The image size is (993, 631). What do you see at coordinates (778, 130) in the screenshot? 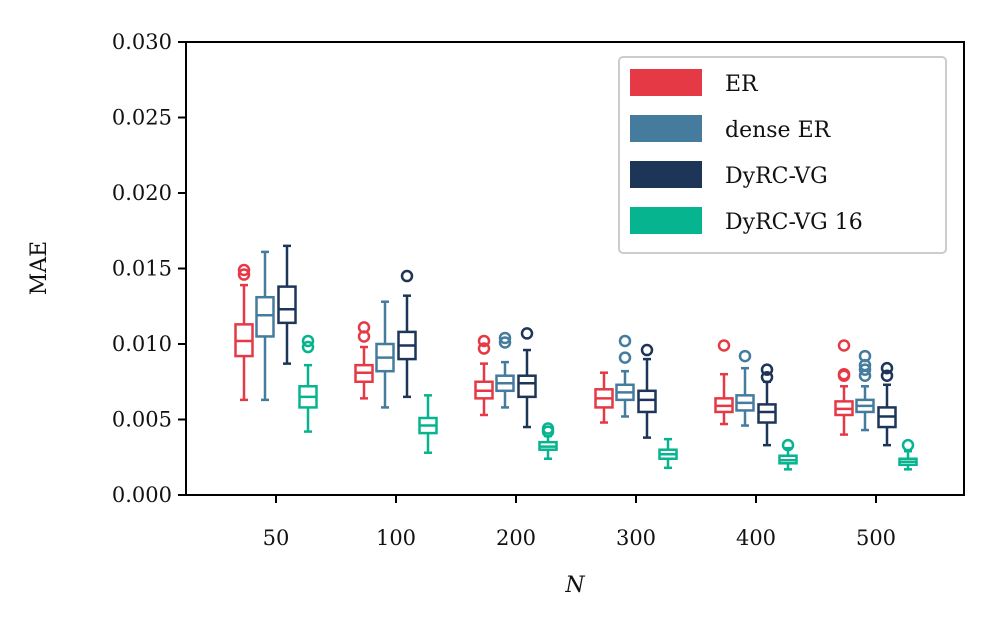
I see `legend-label: dense ER` at bounding box center [778, 130].